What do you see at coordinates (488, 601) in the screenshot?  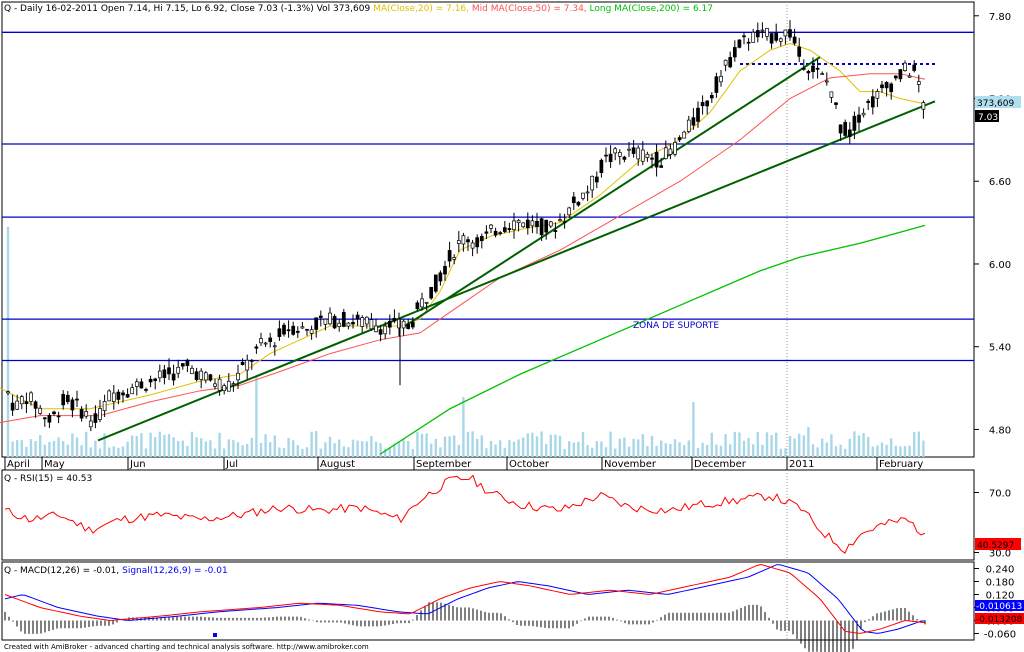 I see `macd-pane` at bounding box center [488, 601].